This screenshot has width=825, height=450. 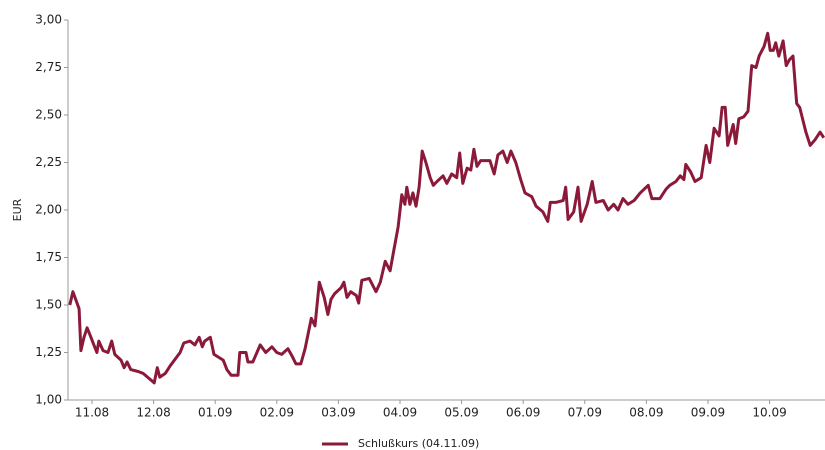 What do you see at coordinates (646, 413) in the screenshot?
I see `x-tick-label: 08.09` at bounding box center [646, 413].